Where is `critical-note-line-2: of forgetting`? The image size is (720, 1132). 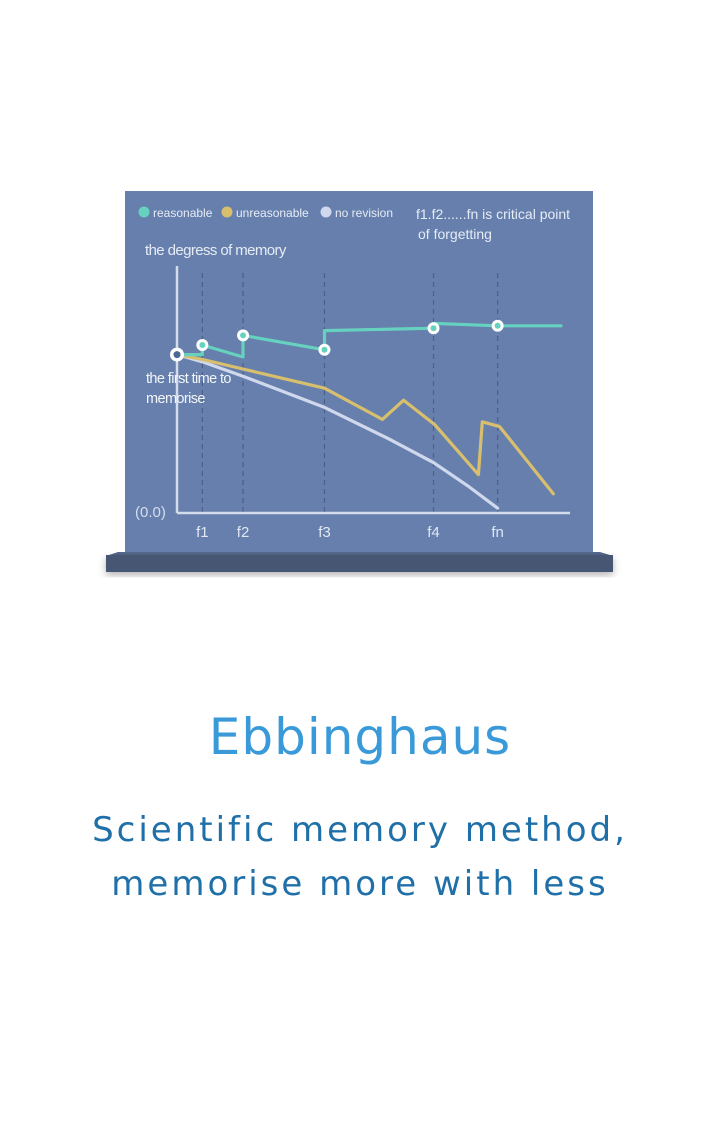 critical-note-line-2: of forgetting is located at coordinates (455, 234).